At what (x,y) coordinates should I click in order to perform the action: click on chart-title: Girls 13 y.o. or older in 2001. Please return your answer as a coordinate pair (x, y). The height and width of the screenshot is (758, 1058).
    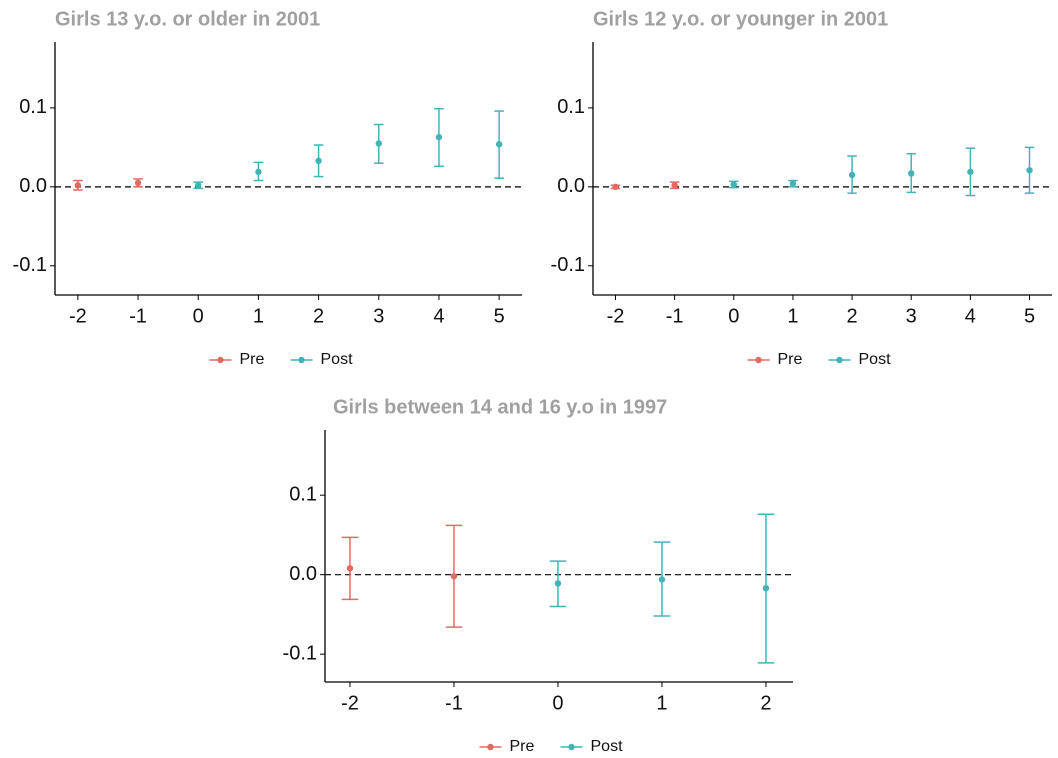
    Looking at the image, I should click on (187, 19).